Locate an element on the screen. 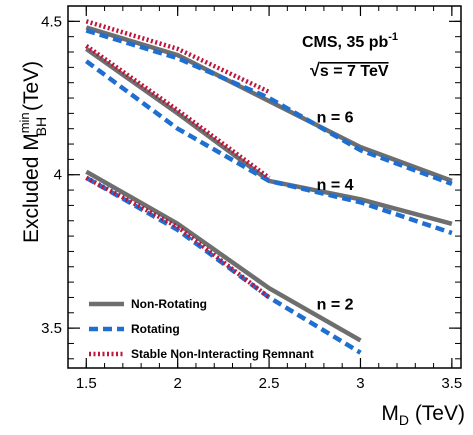 This screenshot has height=435, width=473. legend-label: Non-Rotating is located at coordinates (169, 304).